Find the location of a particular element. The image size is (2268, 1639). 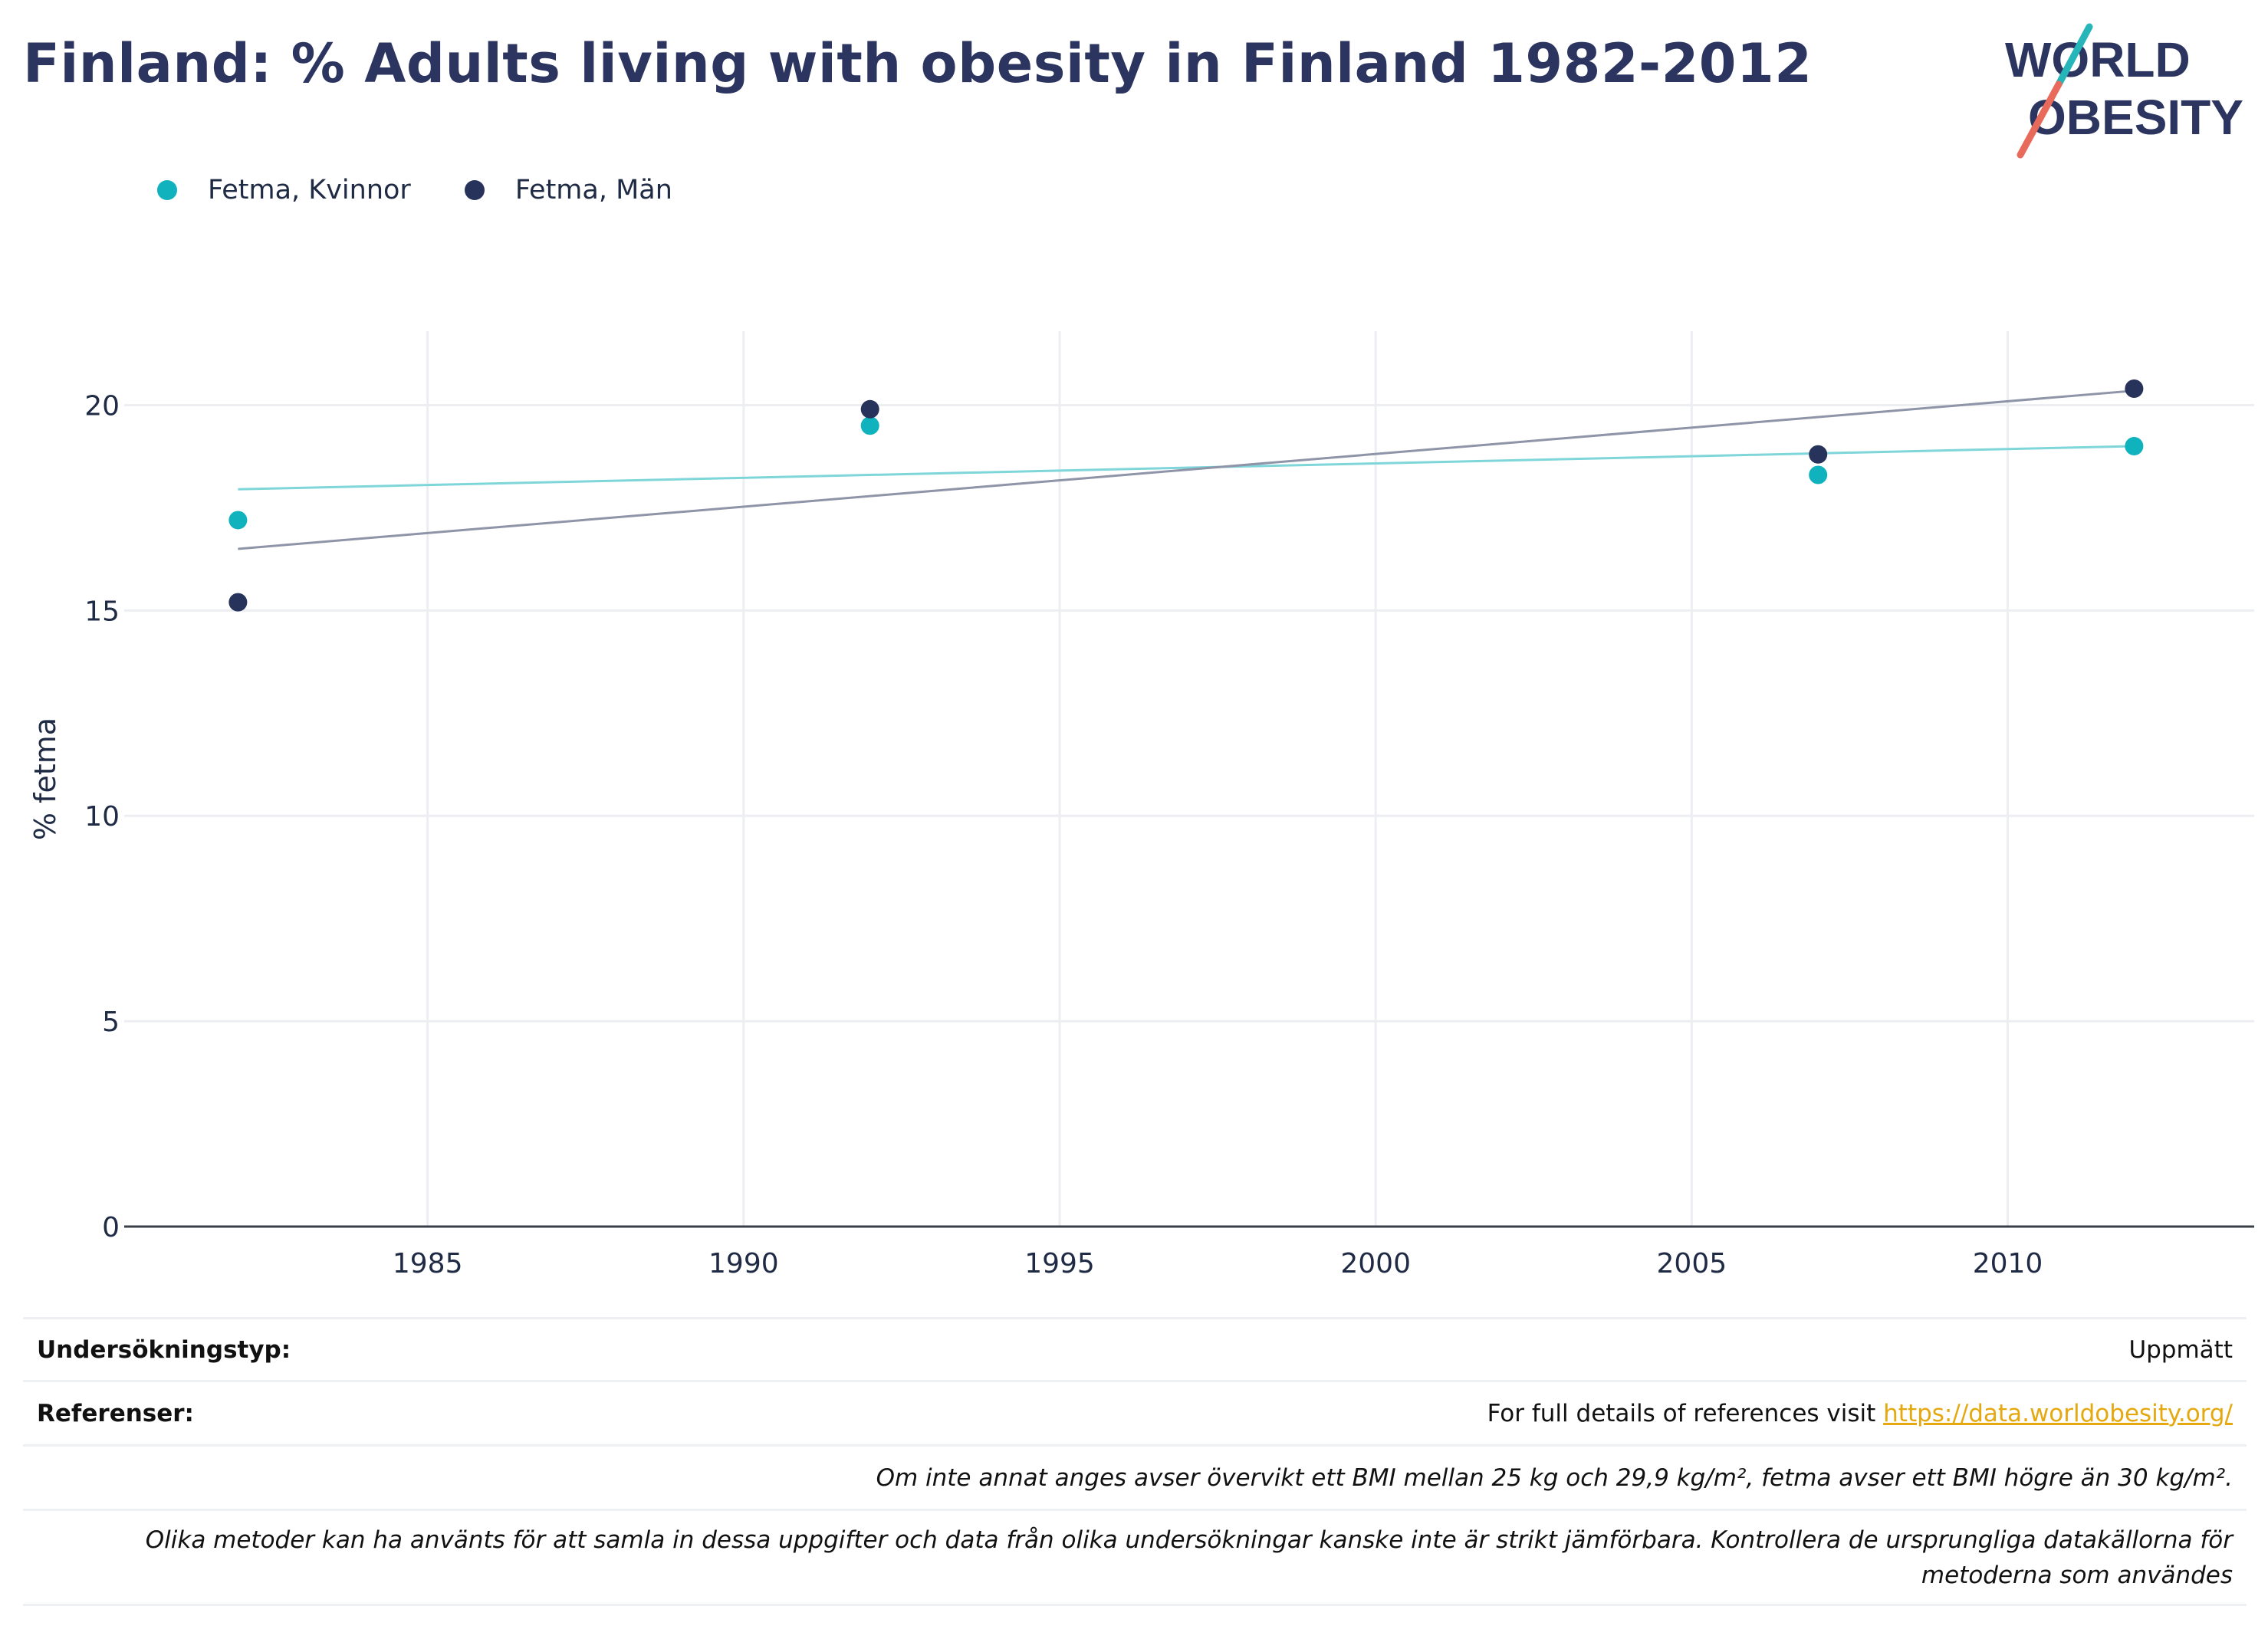

trend-line-kvinnor is located at coordinates (1186, 468).